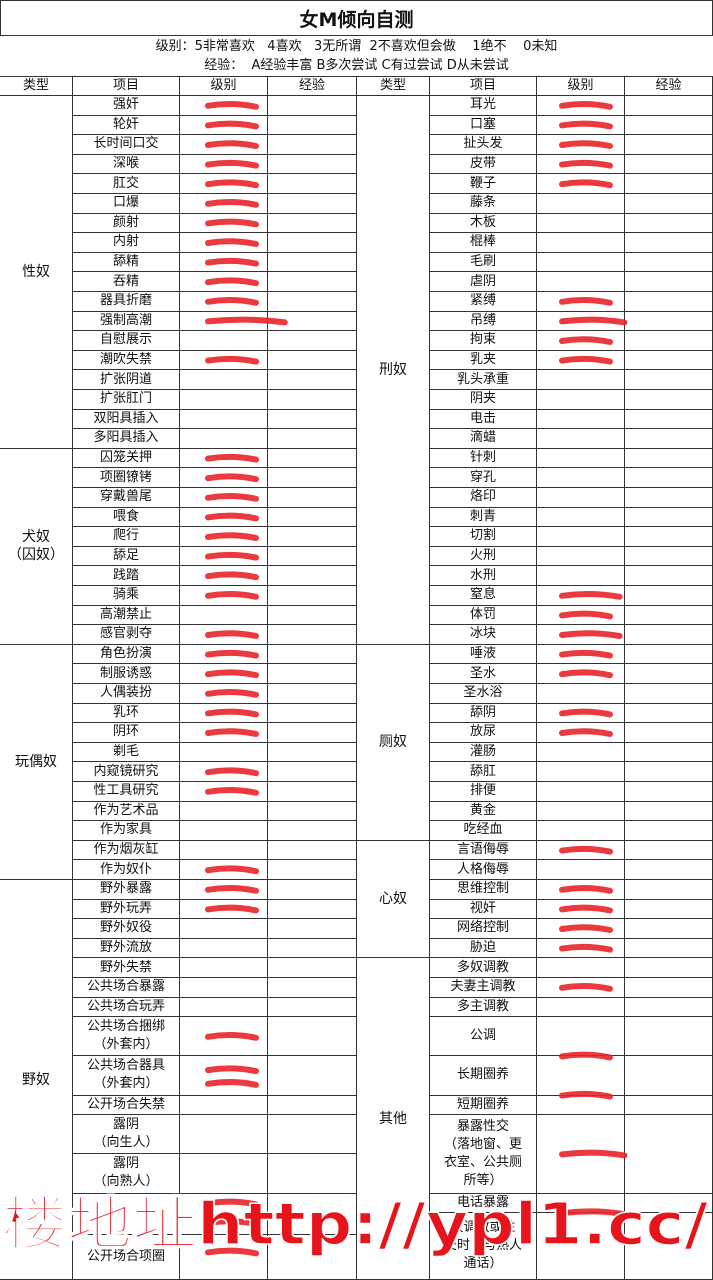 The width and height of the screenshot is (713, 1280). What do you see at coordinates (483, 576) in the screenshot?
I see `item: 水刑` at bounding box center [483, 576].